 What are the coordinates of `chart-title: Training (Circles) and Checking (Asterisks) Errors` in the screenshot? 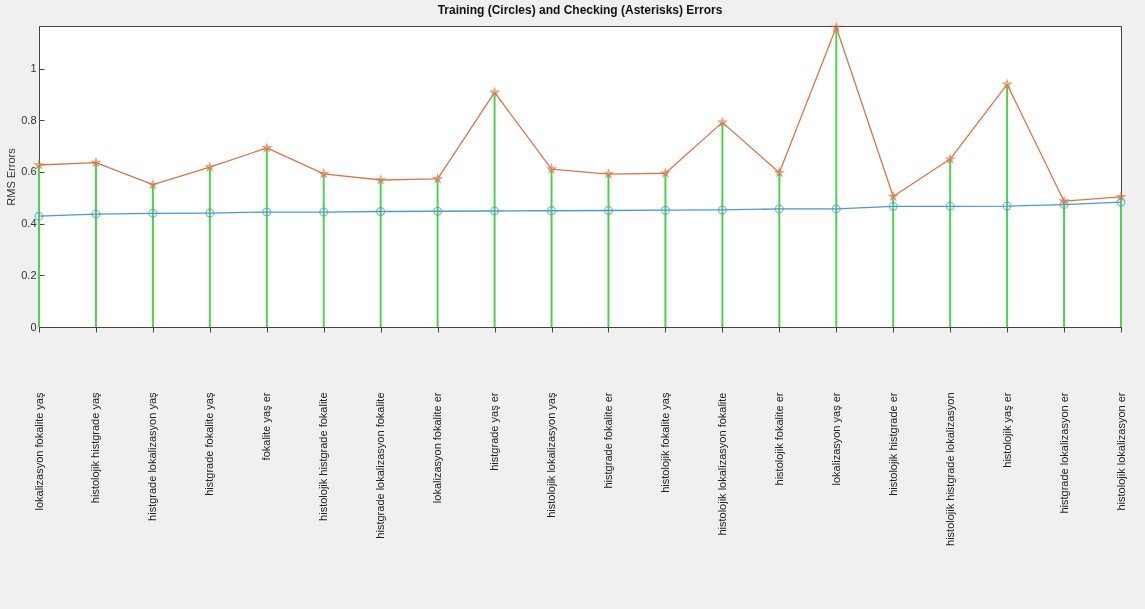 It's located at (580, 9).